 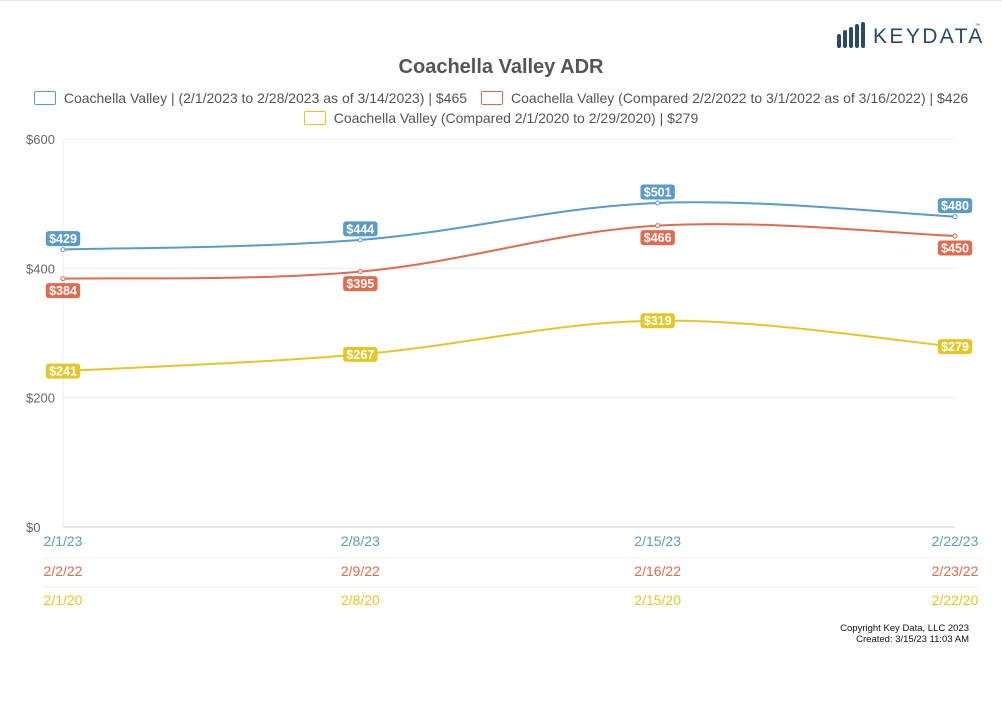 I want to click on data-label: $267, so click(x=360, y=355).